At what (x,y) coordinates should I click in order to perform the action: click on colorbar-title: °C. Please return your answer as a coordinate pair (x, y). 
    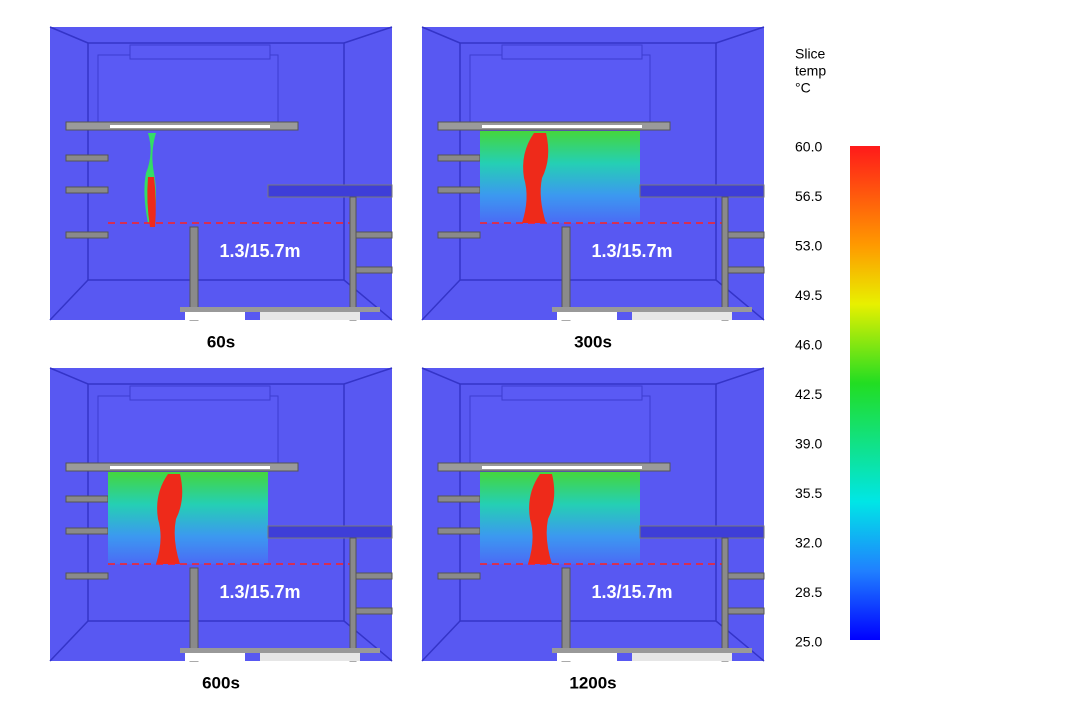
    Looking at the image, I should click on (803, 88).